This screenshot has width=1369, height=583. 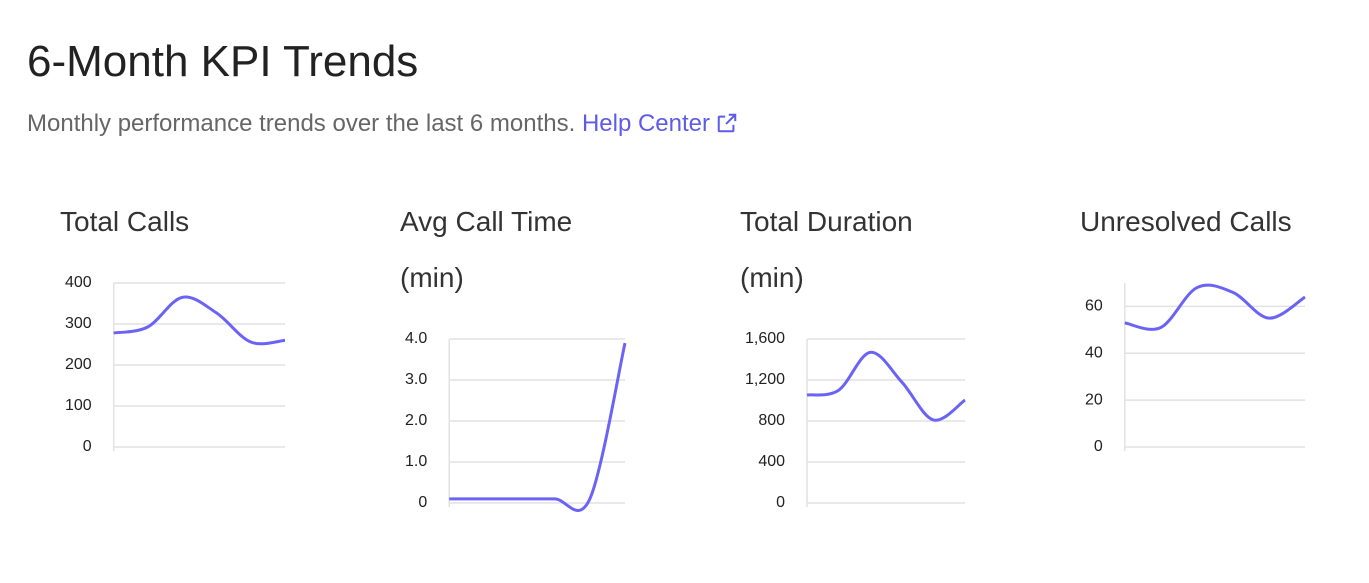 What do you see at coordinates (78, 364) in the screenshot?
I see `y-tick-label: 200` at bounding box center [78, 364].